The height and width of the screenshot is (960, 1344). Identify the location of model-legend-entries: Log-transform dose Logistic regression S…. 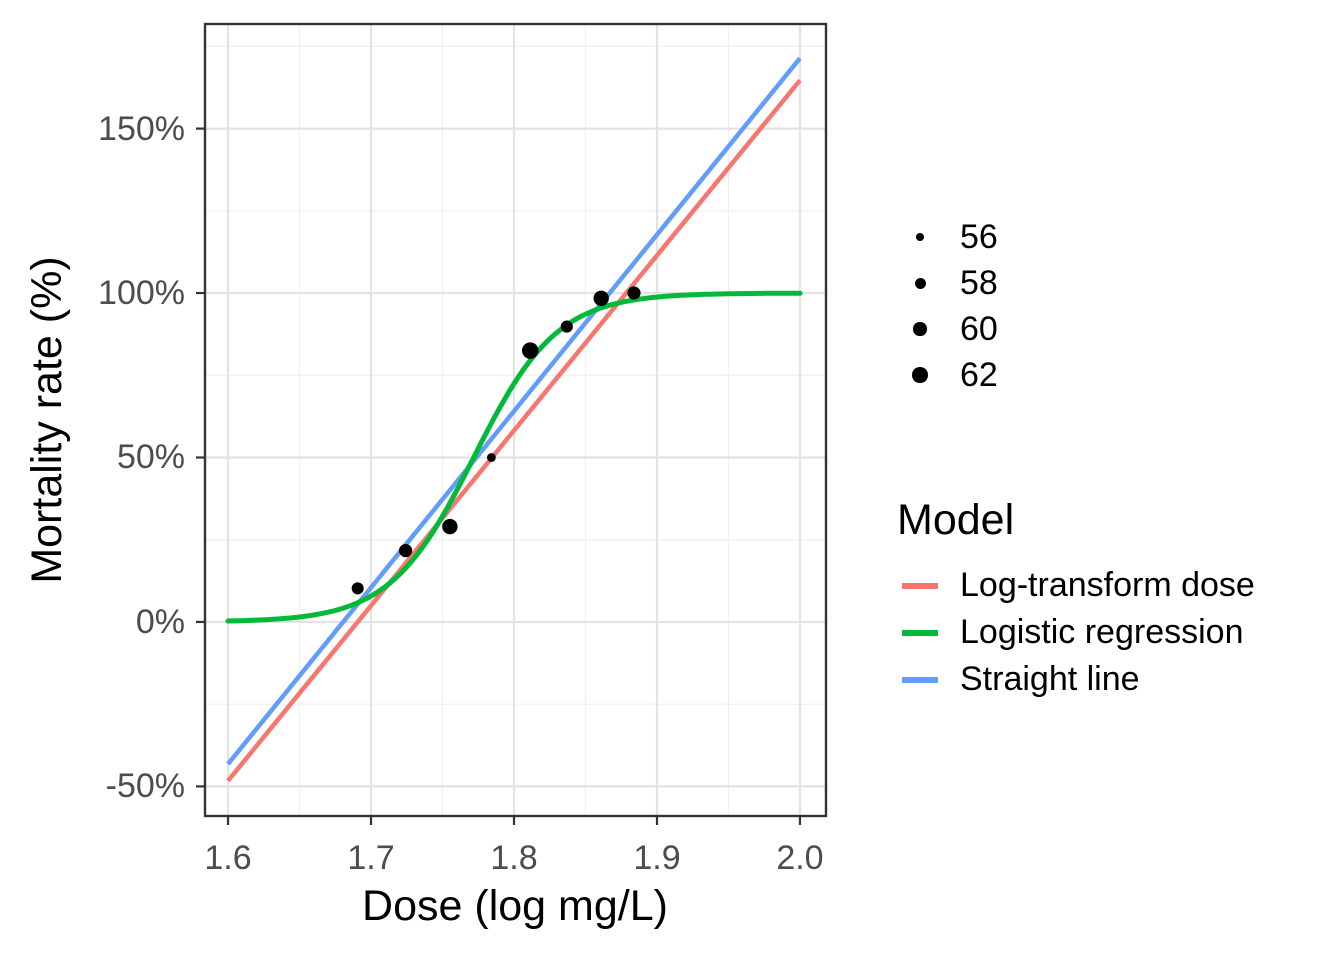
(1076, 632).